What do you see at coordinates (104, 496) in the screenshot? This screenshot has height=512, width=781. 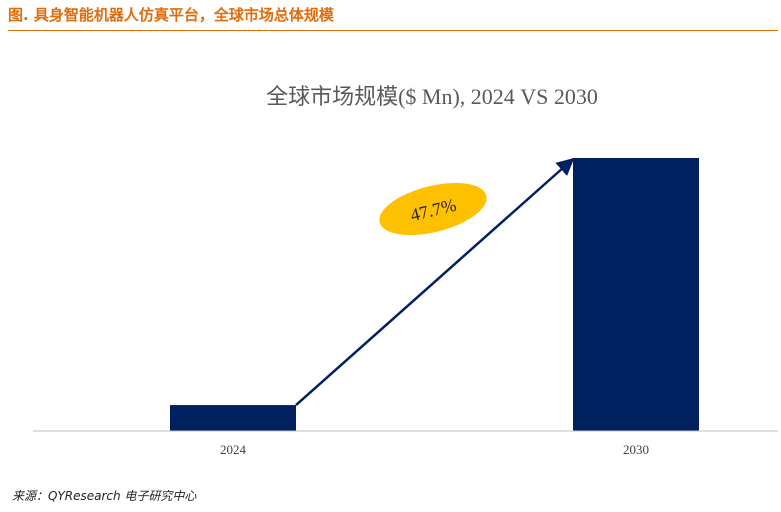 I see `source-note: 来源：QYResearch 电子研究中心` at bounding box center [104, 496].